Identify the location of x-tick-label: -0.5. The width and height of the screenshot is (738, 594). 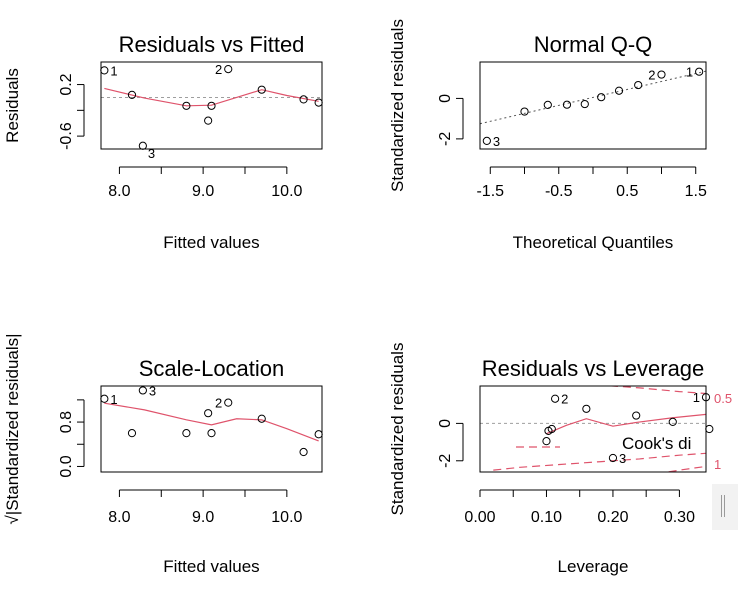
(559, 191).